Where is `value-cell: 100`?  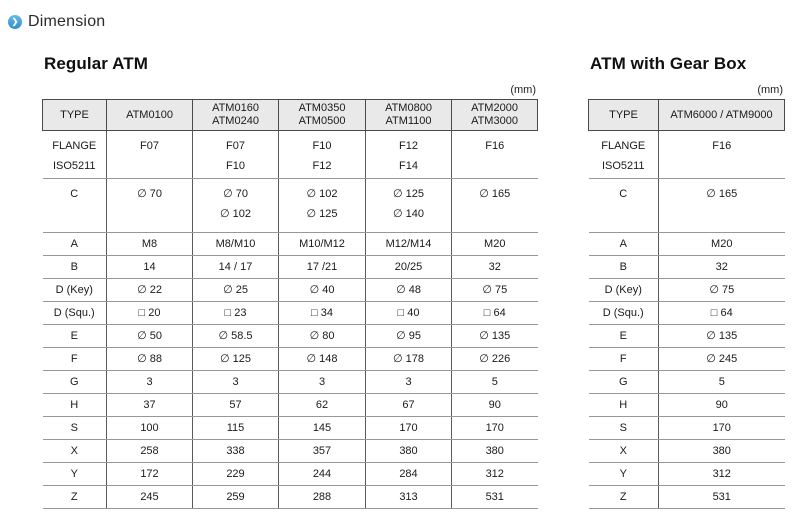
value-cell: 100 is located at coordinates (149, 428).